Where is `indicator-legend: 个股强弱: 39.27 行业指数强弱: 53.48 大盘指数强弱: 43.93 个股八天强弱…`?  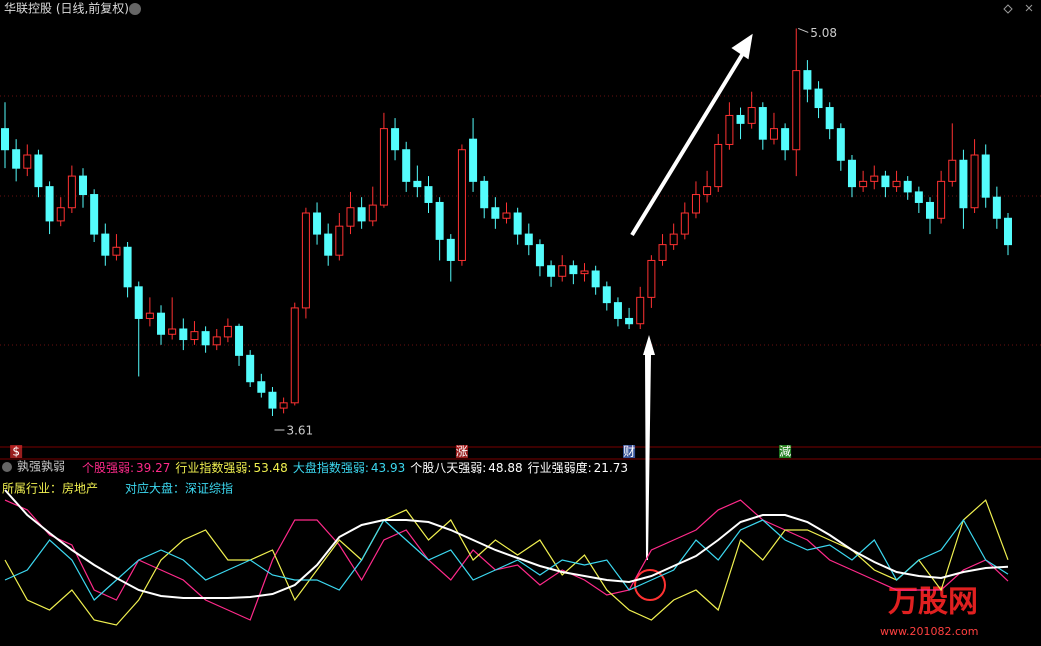
indicator-legend: 个股强弱: 39.27 行业指数强弱: 53.48 大盘指数强弱: 43.93 个股八天强弱… is located at coordinates (357, 467).